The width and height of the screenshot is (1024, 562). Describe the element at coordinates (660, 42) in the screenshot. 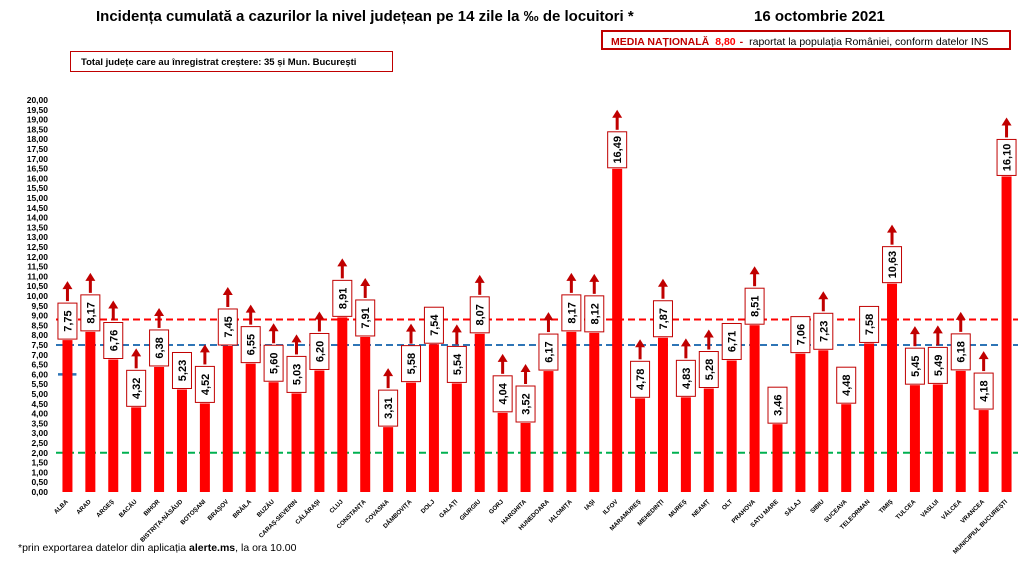

I see `national-average-label: MEDIA NAȚIONALĂ` at that location.